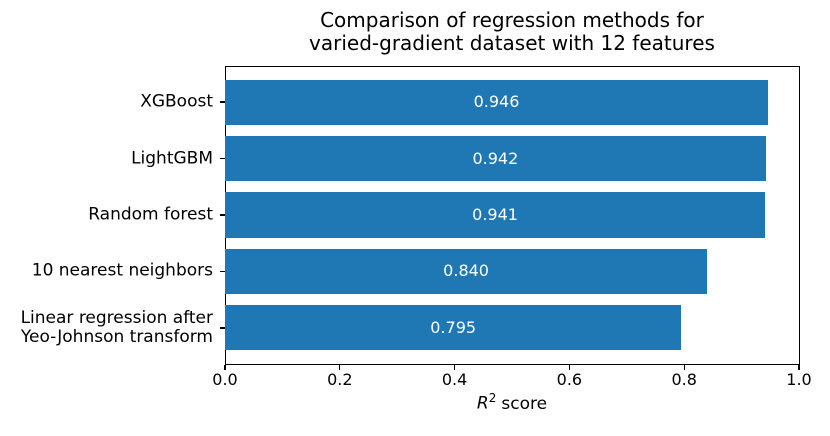 The width and height of the screenshot is (830, 436). I want to click on y-axis-category-label: LightGBM, so click(172, 158).